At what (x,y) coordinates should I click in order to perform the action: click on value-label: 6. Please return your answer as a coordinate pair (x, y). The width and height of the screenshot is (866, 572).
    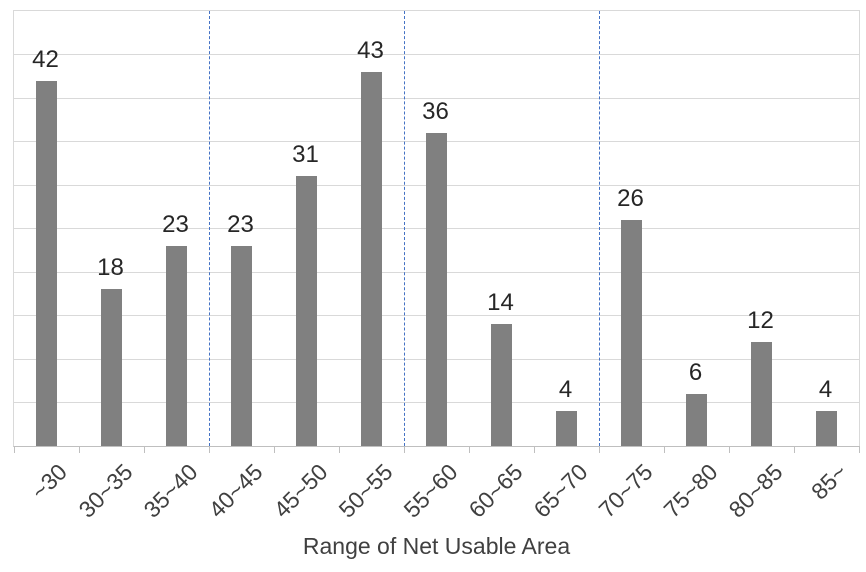
    Looking at the image, I should click on (695, 372).